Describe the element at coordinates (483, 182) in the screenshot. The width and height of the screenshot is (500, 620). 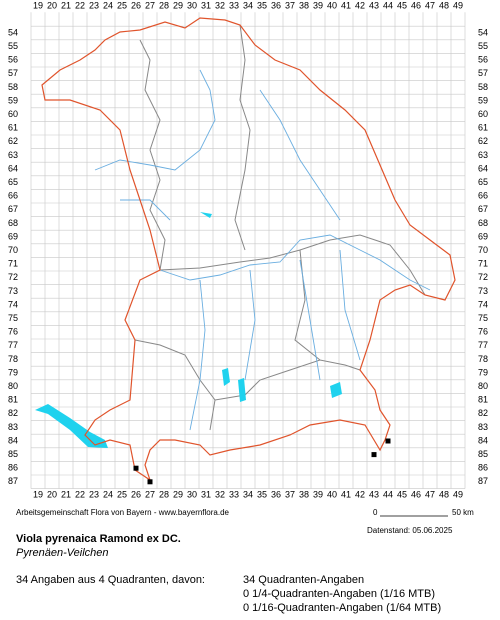
I see `row-label: 65` at that location.